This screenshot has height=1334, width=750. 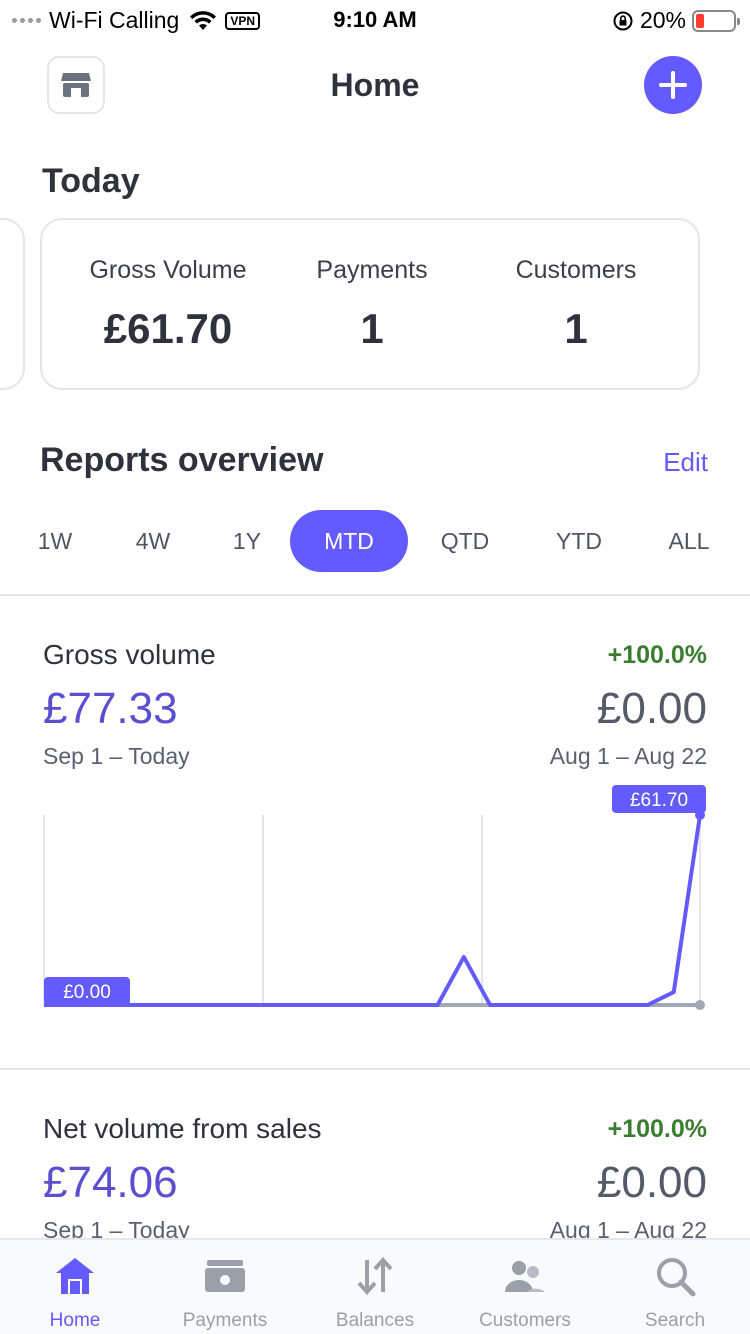 I want to click on rotation-lock-icon, so click(x=623, y=20).